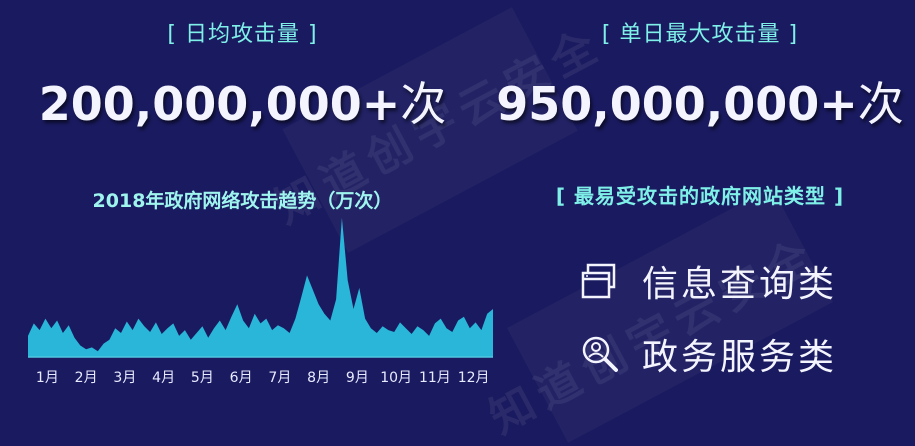  What do you see at coordinates (700, 196) in the screenshot?
I see `types-title: [ 最易受攻击的政府网站类型 ]` at bounding box center [700, 196].